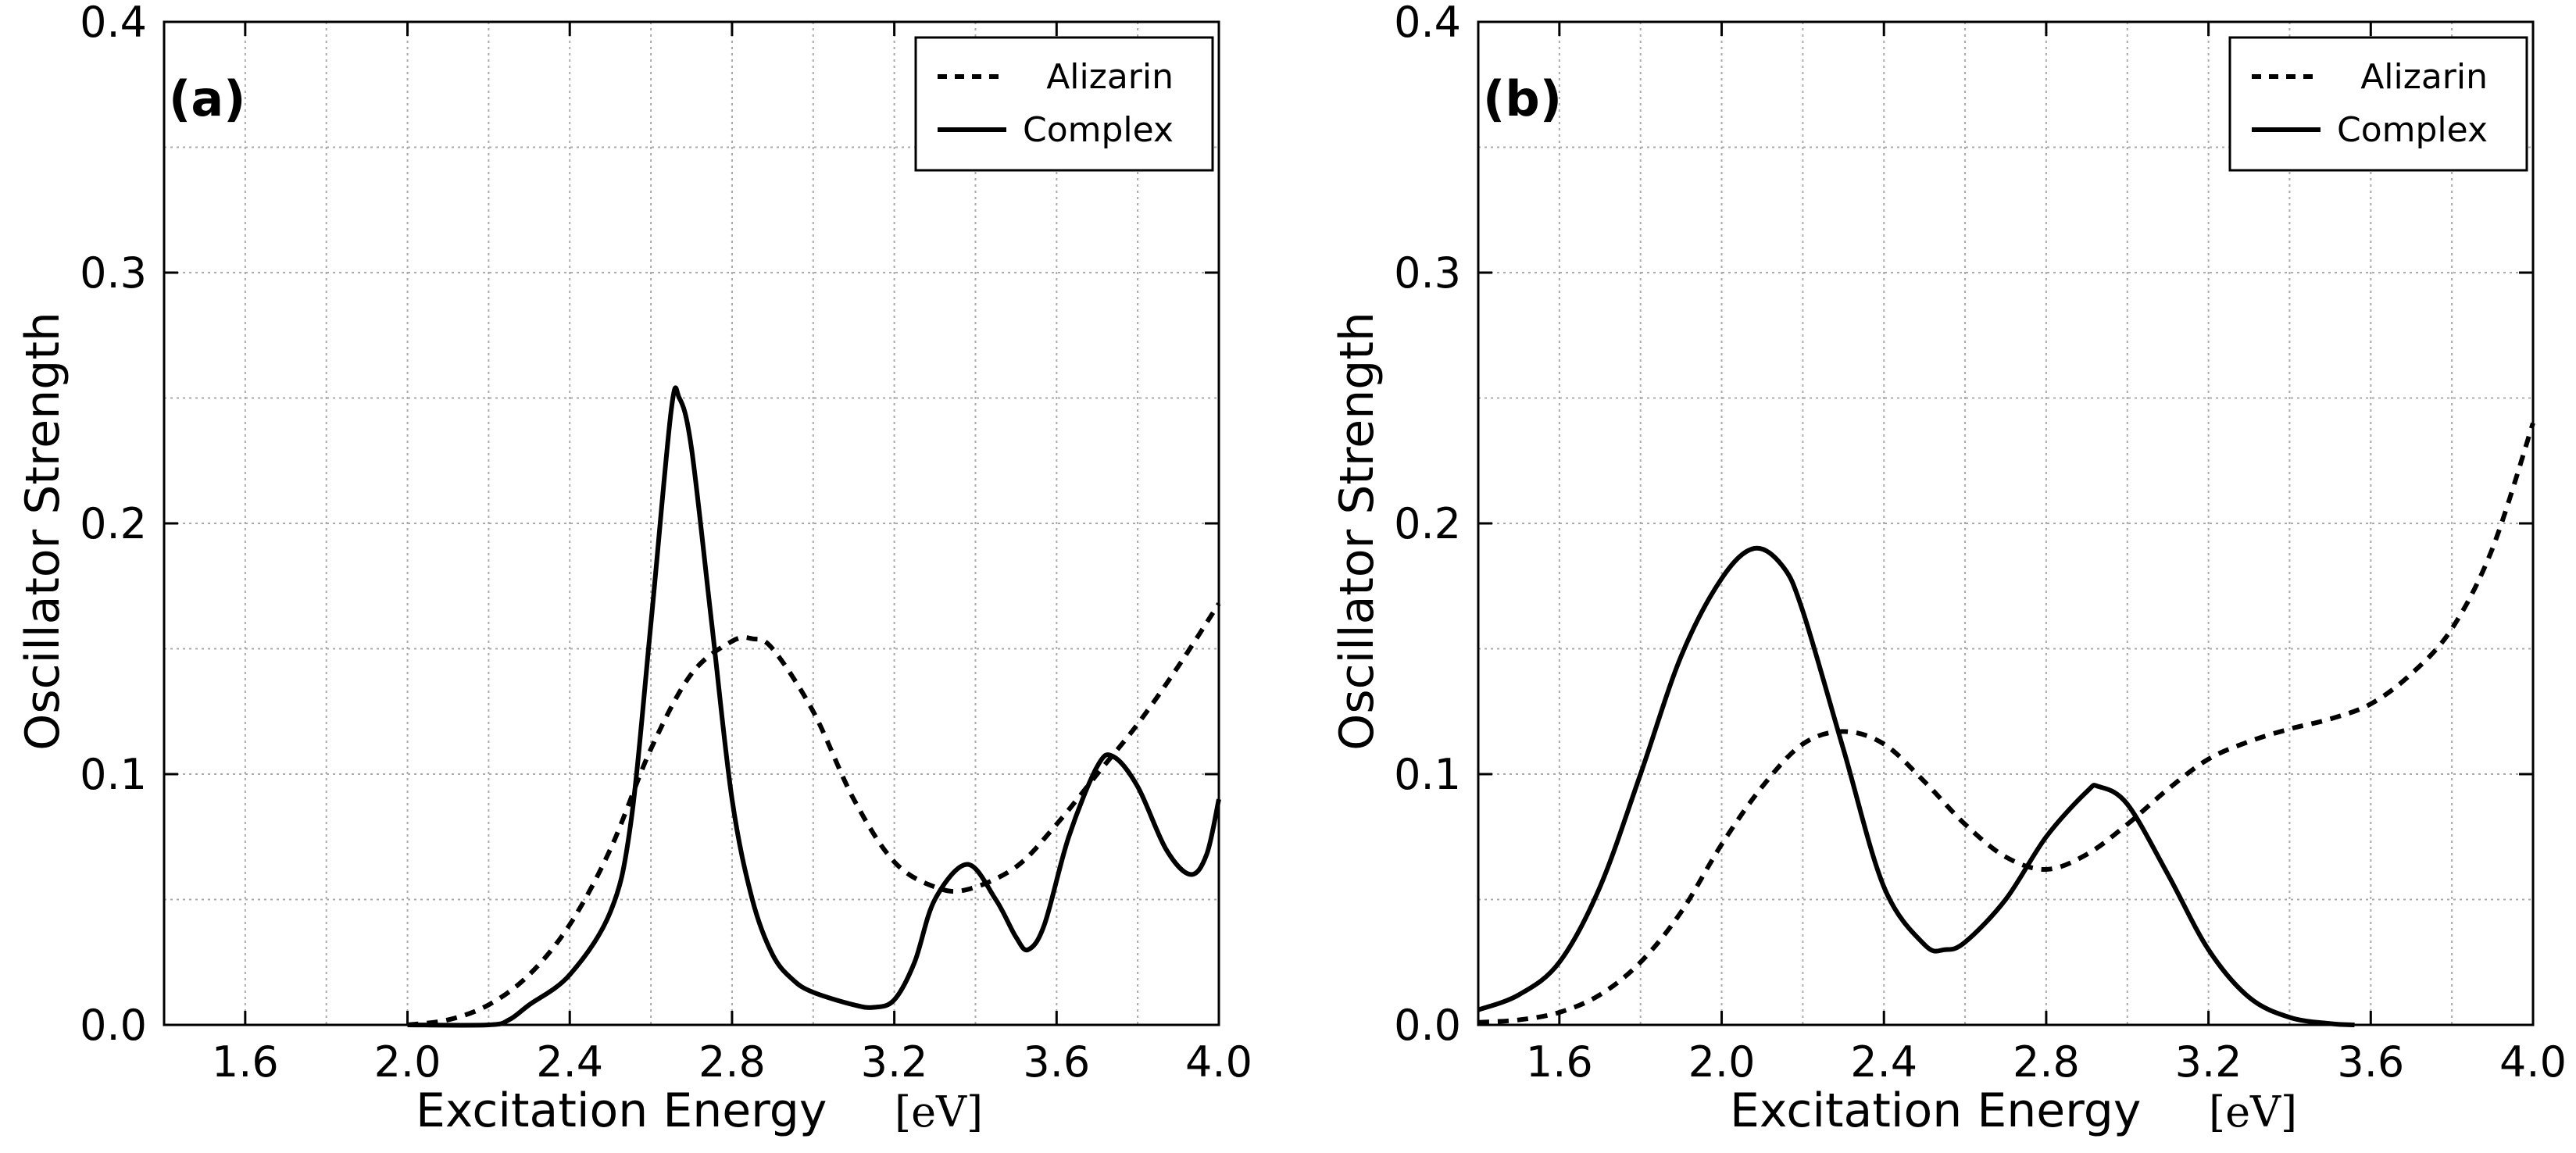 This screenshot has height=1153, width=2576. What do you see at coordinates (1916, 786) in the screenshot?
I see `series-line-complex` at bounding box center [1916, 786].